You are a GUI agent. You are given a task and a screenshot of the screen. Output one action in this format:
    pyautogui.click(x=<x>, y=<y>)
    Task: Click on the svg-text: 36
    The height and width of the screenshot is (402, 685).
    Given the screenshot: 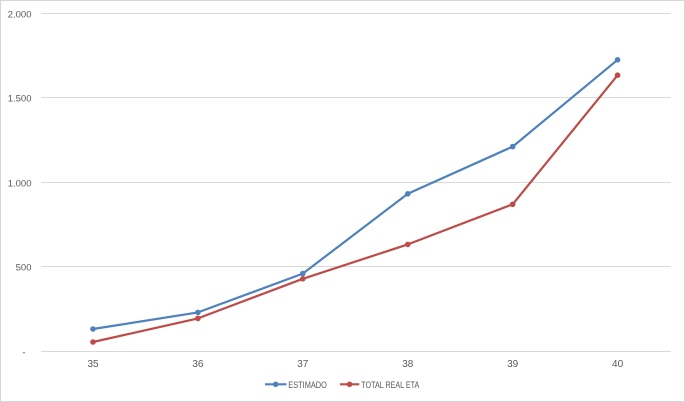 What is the action you would take?
    pyautogui.click(x=198, y=364)
    